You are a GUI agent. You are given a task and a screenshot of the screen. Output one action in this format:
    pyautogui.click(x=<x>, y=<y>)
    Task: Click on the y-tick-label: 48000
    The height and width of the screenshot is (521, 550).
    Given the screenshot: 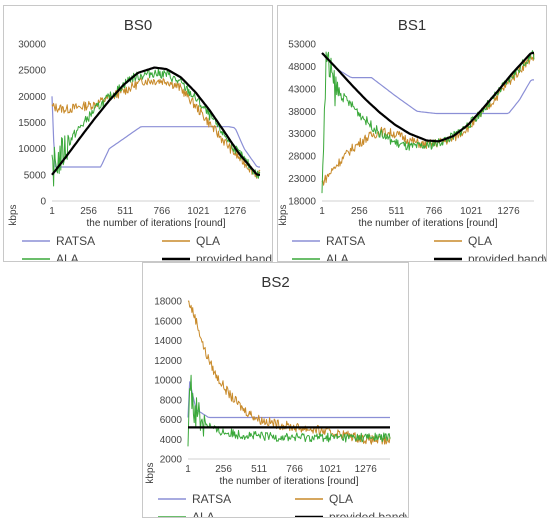 What is the action you would take?
    pyautogui.click(x=302, y=67)
    